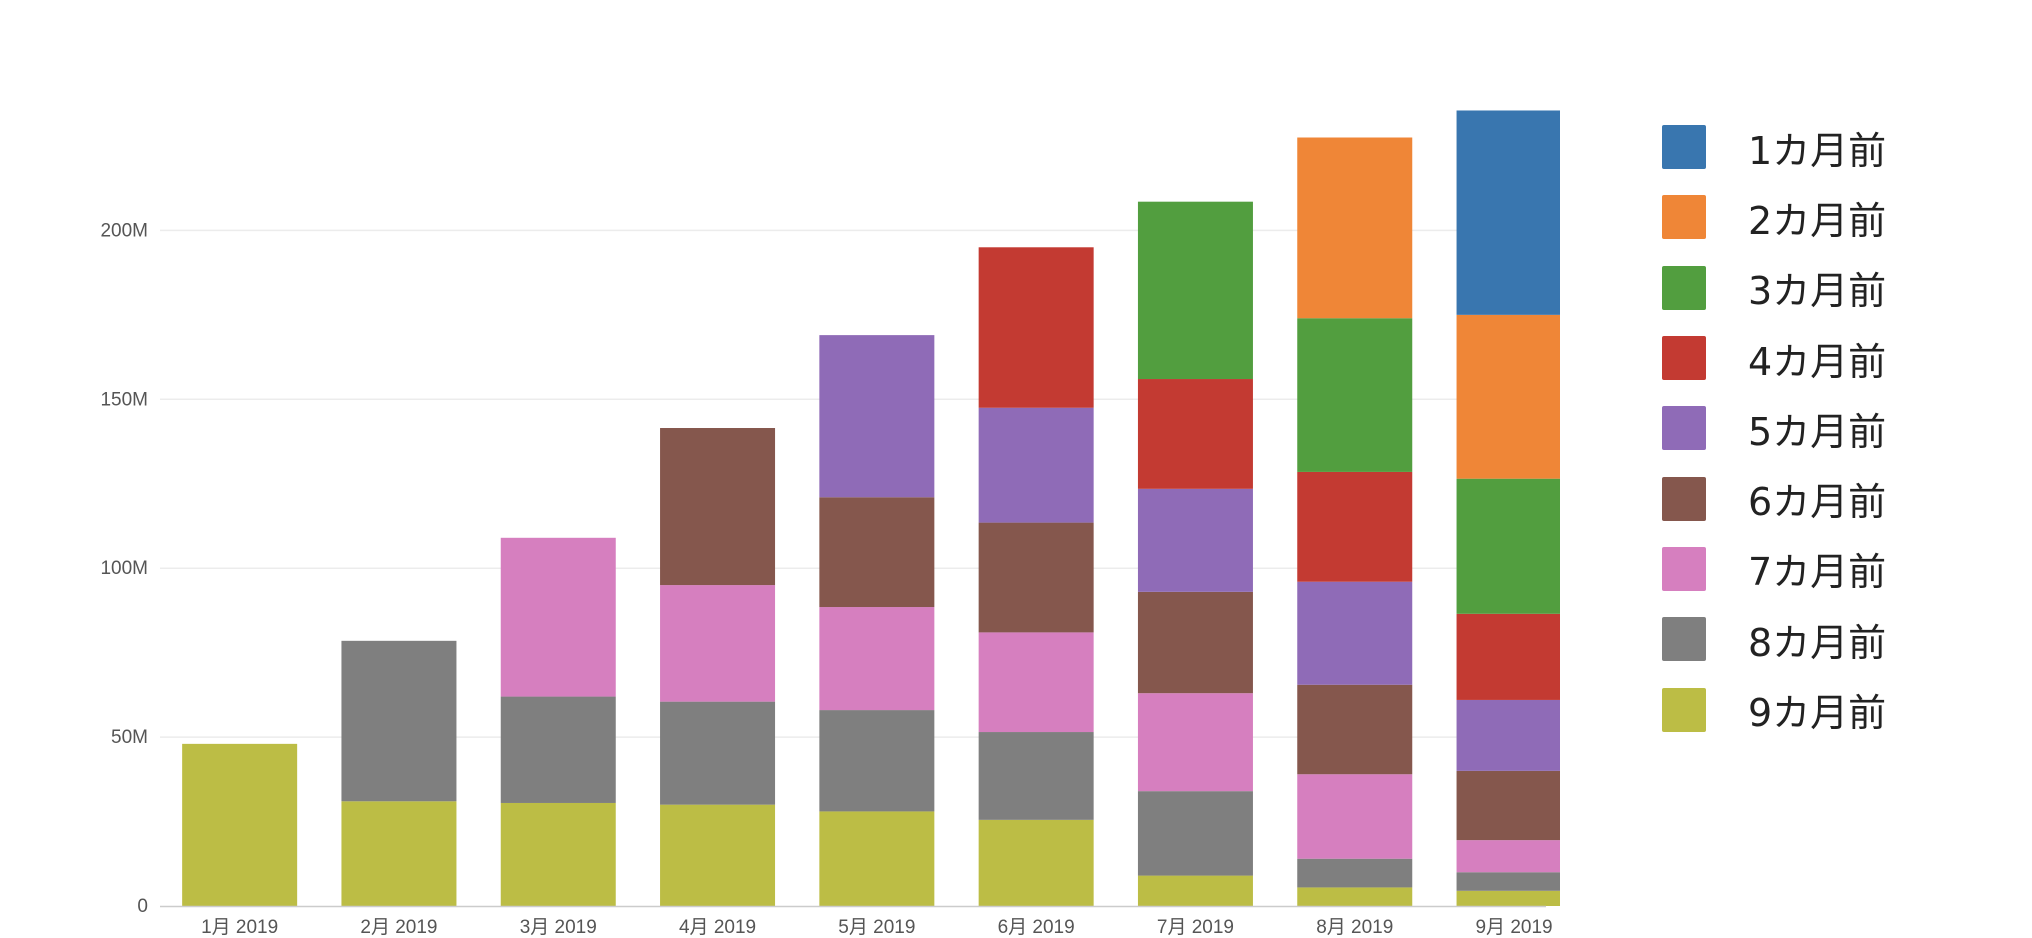 The height and width of the screenshot is (938, 2032). I want to click on x-tick-label: 4月 2019, so click(717, 927).